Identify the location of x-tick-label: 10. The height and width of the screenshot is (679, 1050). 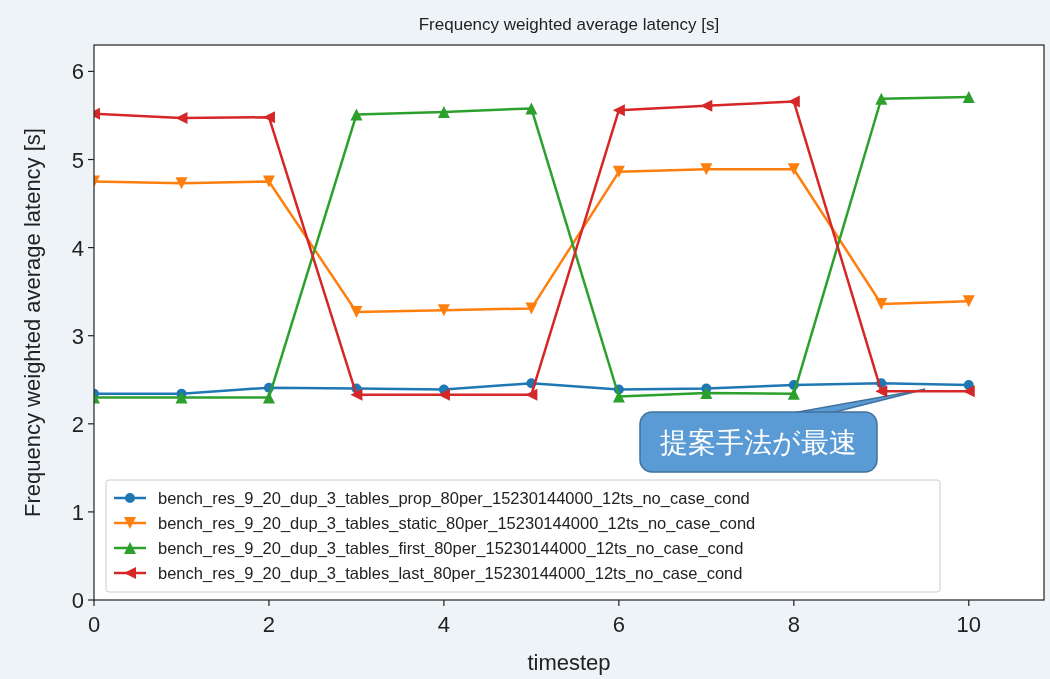
(969, 624).